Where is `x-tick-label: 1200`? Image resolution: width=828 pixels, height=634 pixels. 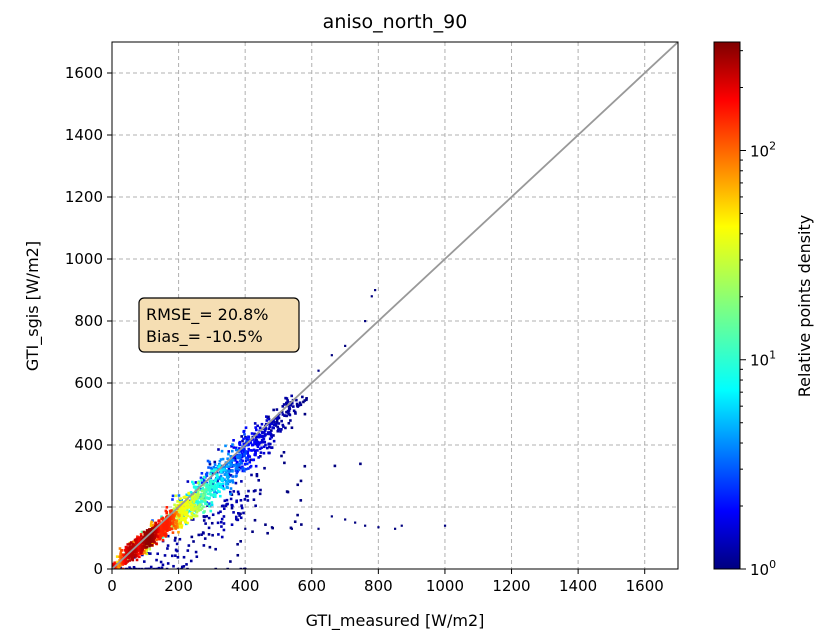
x-tick-label: 1200 is located at coordinates (511, 586).